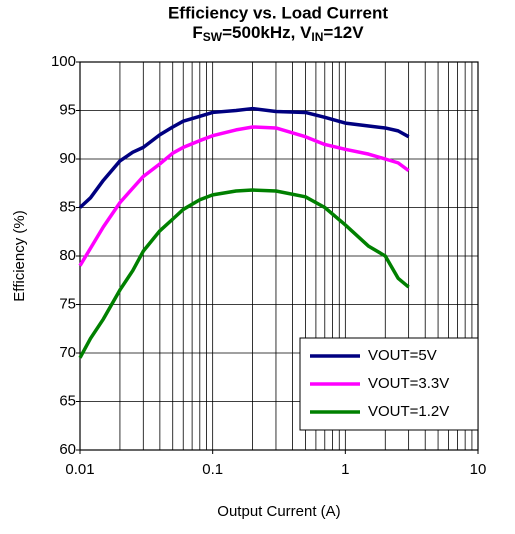  What do you see at coordinates (79, 469) in the screenshot?
I see `x-tick-label: 0.01` at bounding box center [79, 469].